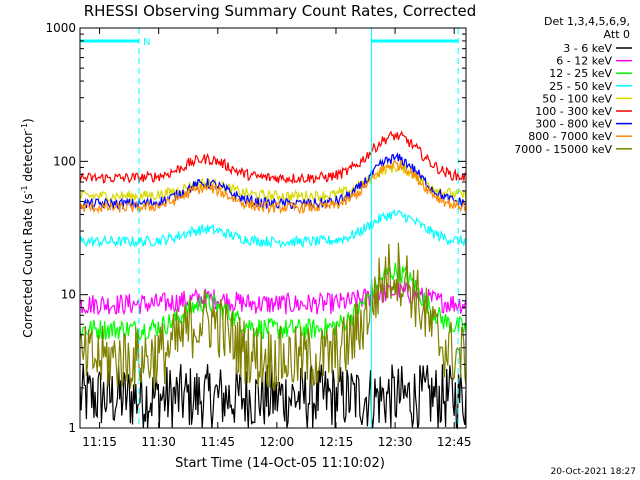  What do you see at coordinates (280, 463) in the screenshot?
I see `x-axis-label: Start Time (14-Oct-05 11:10:02)` at bounding box center [280, 463].